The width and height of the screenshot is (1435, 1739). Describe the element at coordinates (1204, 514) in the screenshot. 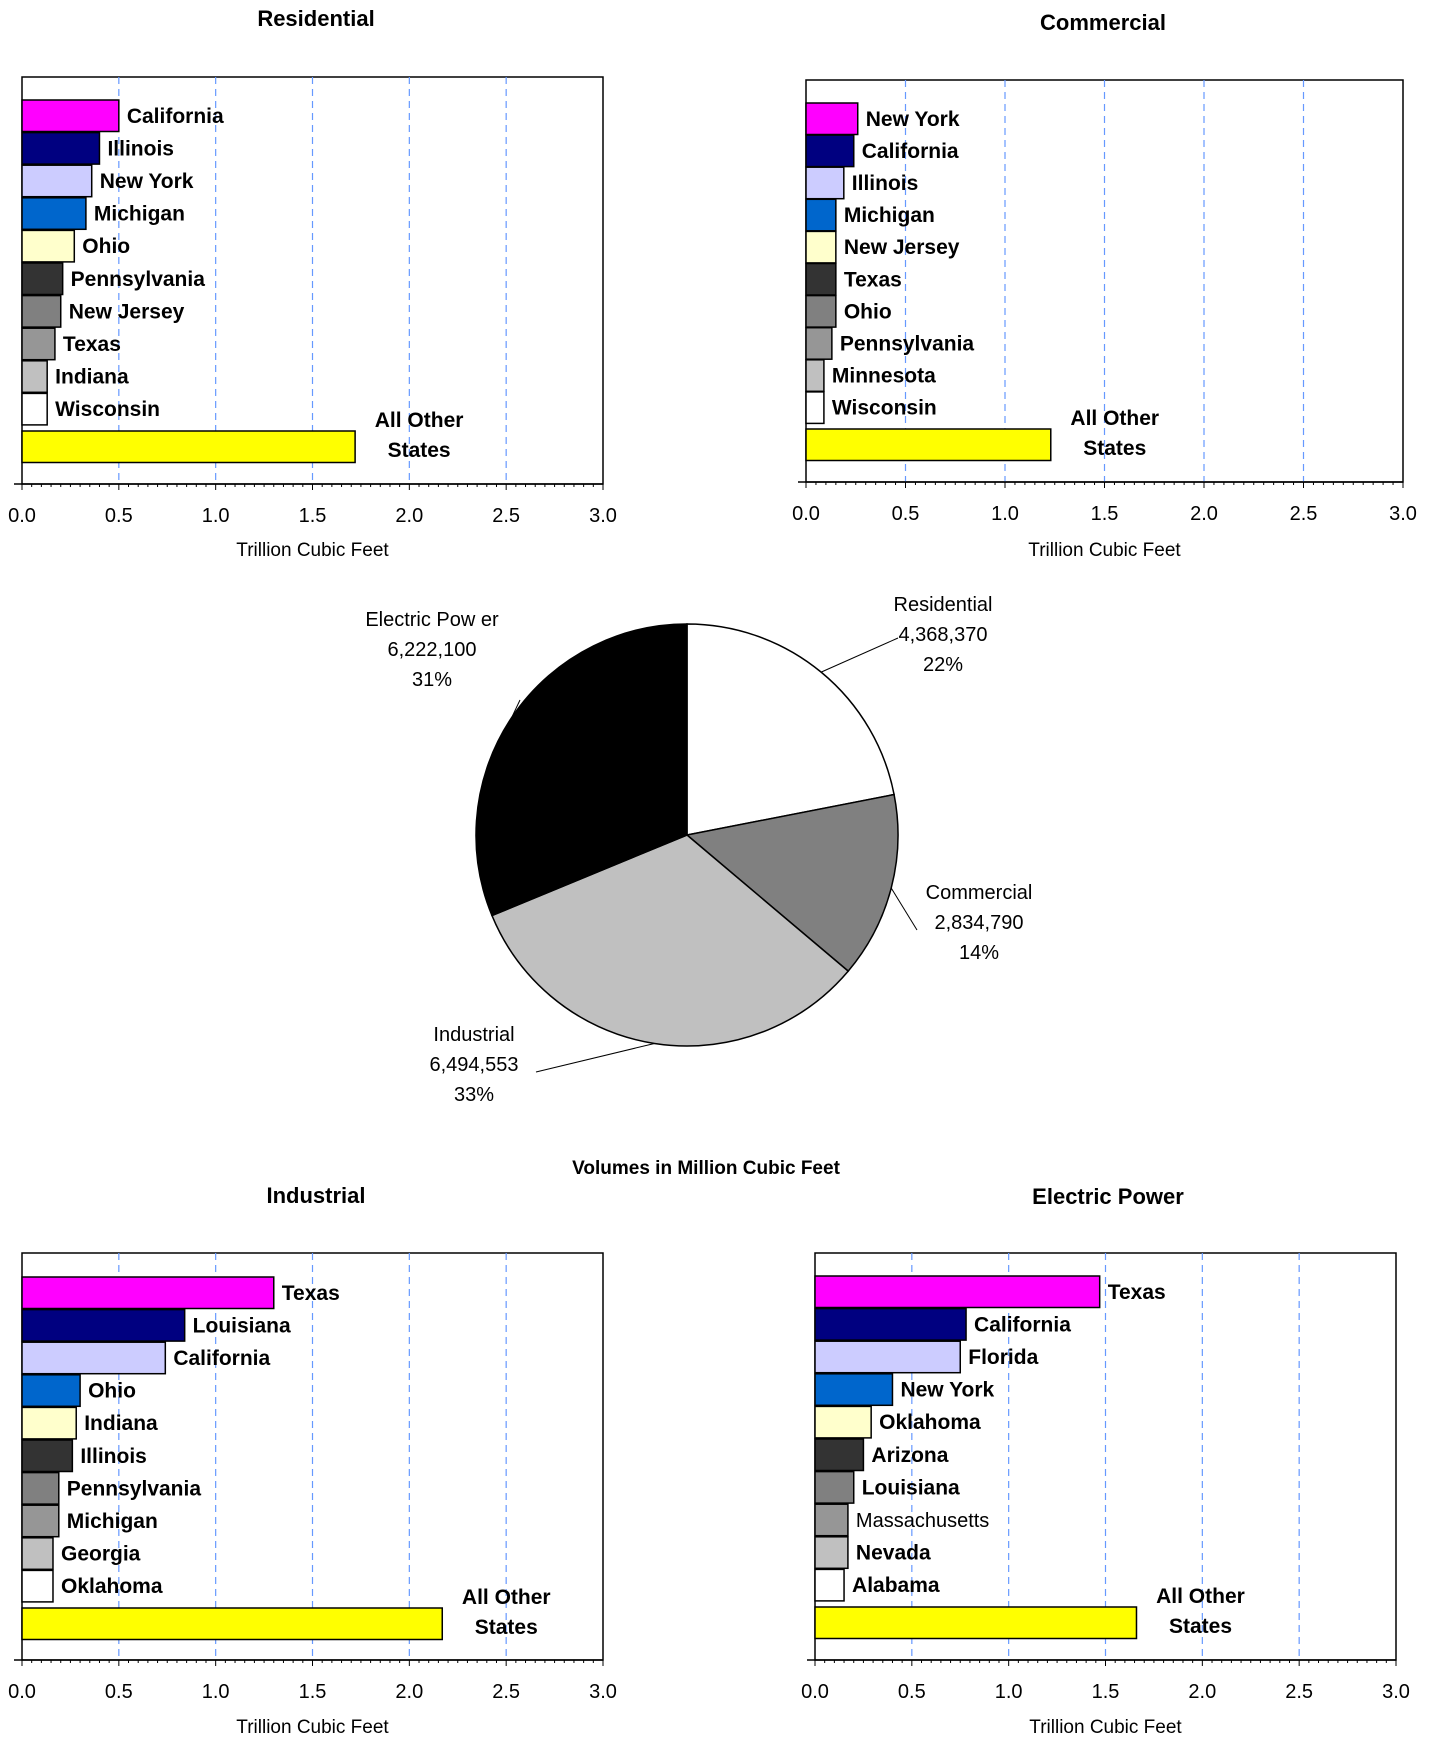

I see `commercial-x-tick-label: 2.0` at that location.